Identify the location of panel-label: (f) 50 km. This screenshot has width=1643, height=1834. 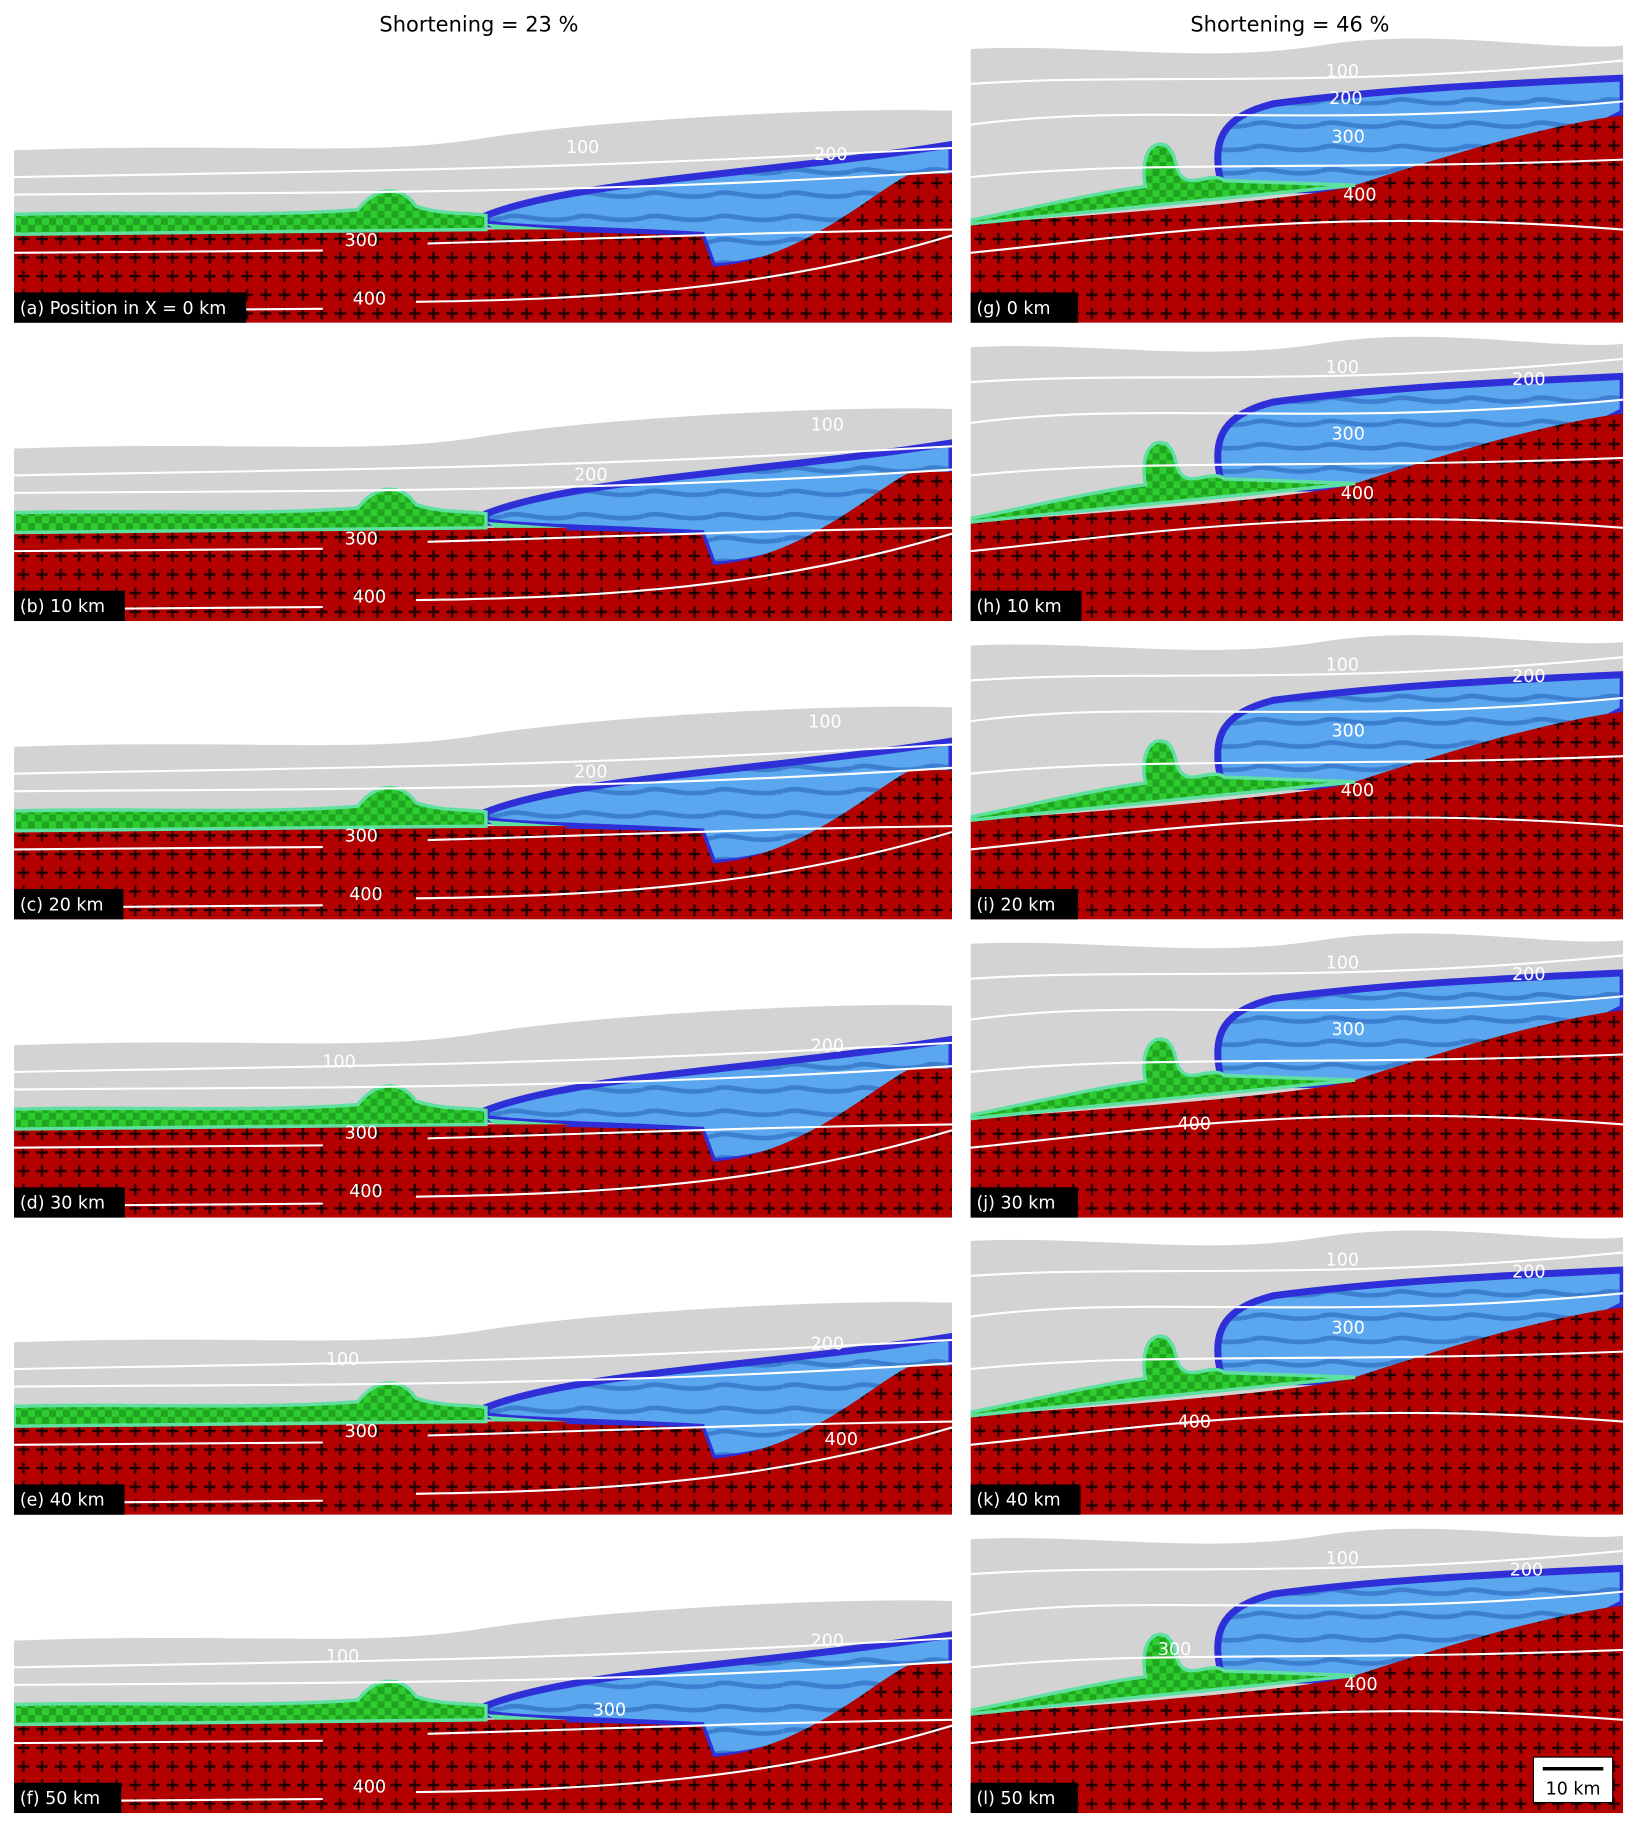
(60, 1799).